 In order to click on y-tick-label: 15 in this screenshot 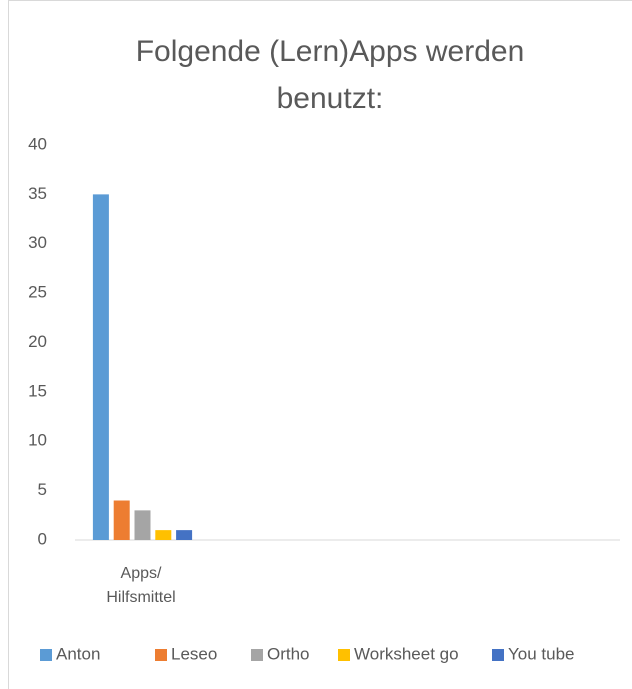, I will do `click(37, 390)`.